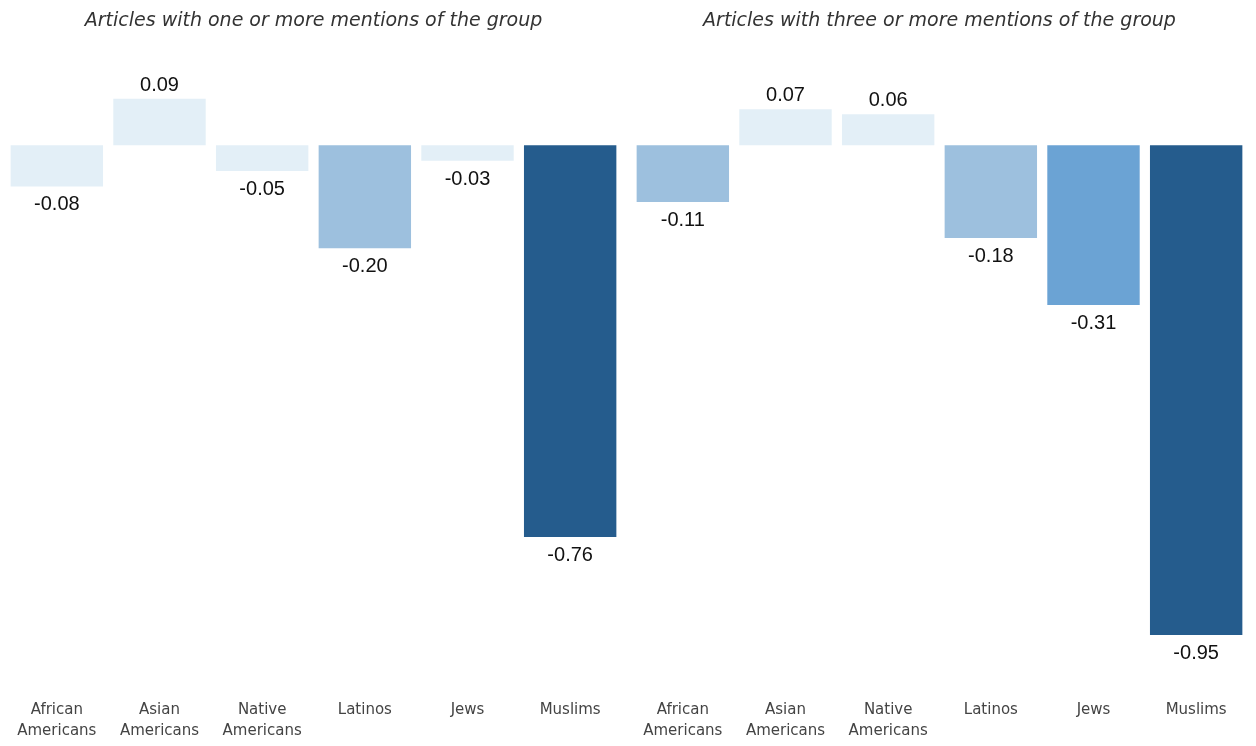 This screenshot has height=746, width=1256. What do you see at coordinates (938, 18) in the screenshot?
I see `chart-title: Articles with three or more mentions of the group` at bounding box center [938, 18].